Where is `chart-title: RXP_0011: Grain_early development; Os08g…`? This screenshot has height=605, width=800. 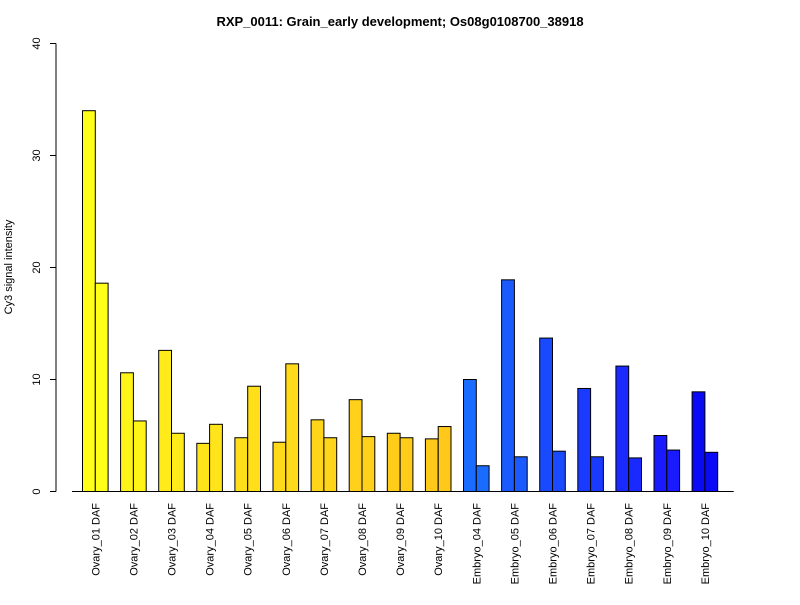 chart-title: RXP_0011: Grain_early development; Os08g… is located at coordinates (399, 21).